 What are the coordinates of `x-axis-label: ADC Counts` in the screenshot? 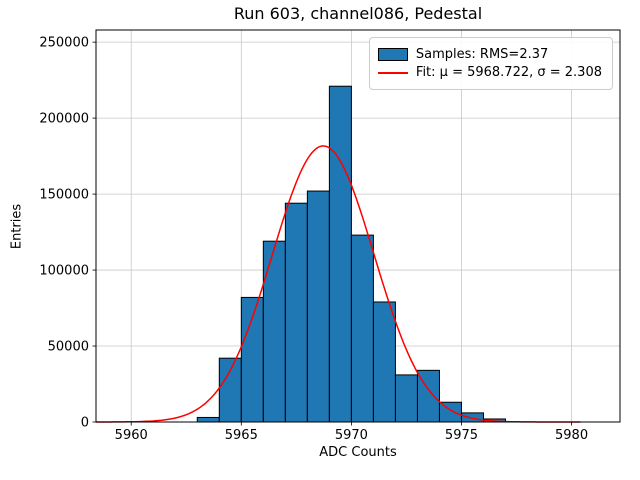 It's located at (358, 452).